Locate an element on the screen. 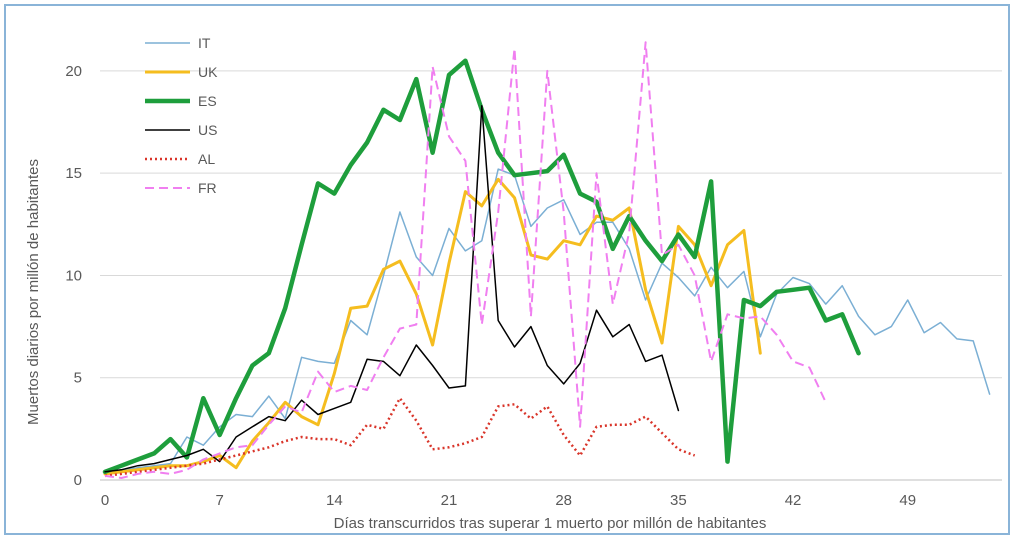 This screenshot has height=541, width=1016. x-tick-label: 28 is located at coordinates (563, 500).